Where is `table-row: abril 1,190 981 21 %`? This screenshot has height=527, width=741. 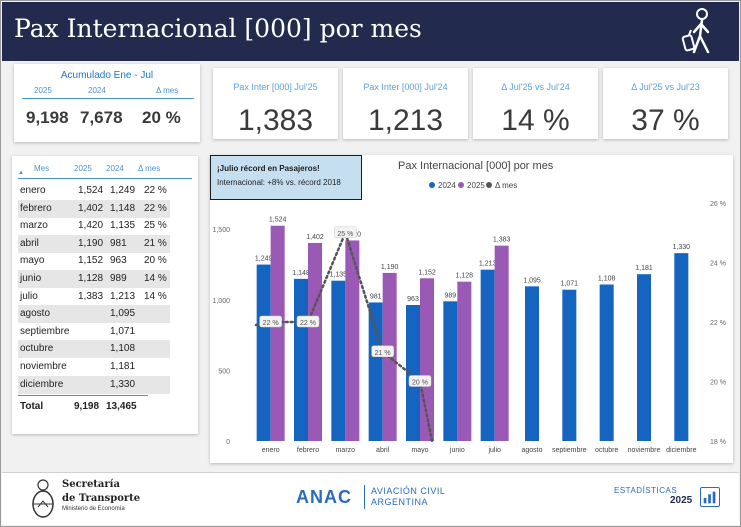 table-row: abril 1,190 981 21 % is located at coordinates (94, 243).